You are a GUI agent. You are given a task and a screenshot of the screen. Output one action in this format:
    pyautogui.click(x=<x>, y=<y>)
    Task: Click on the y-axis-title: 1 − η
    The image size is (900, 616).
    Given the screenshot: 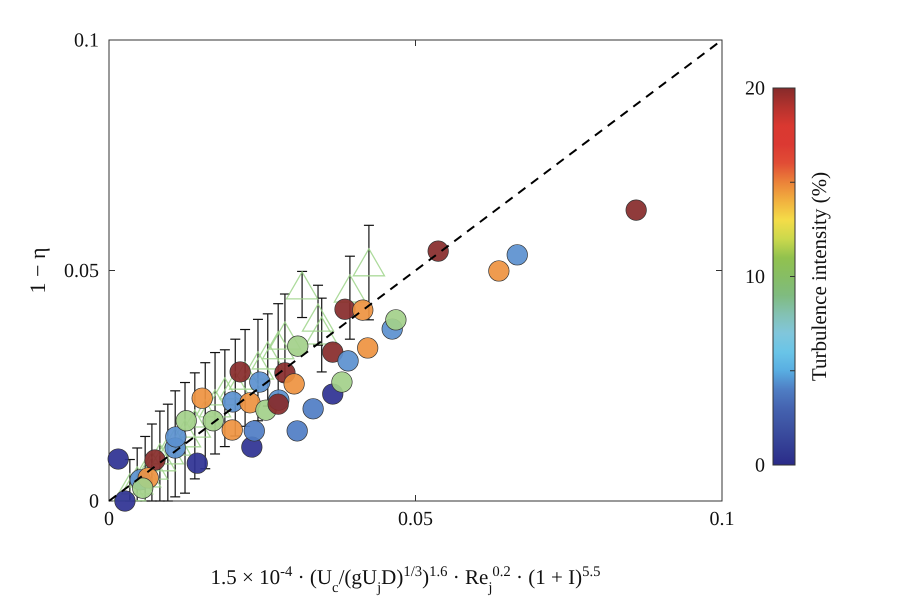 What is the action you would take?
    pyautogui.click(x=37, y=271)
    